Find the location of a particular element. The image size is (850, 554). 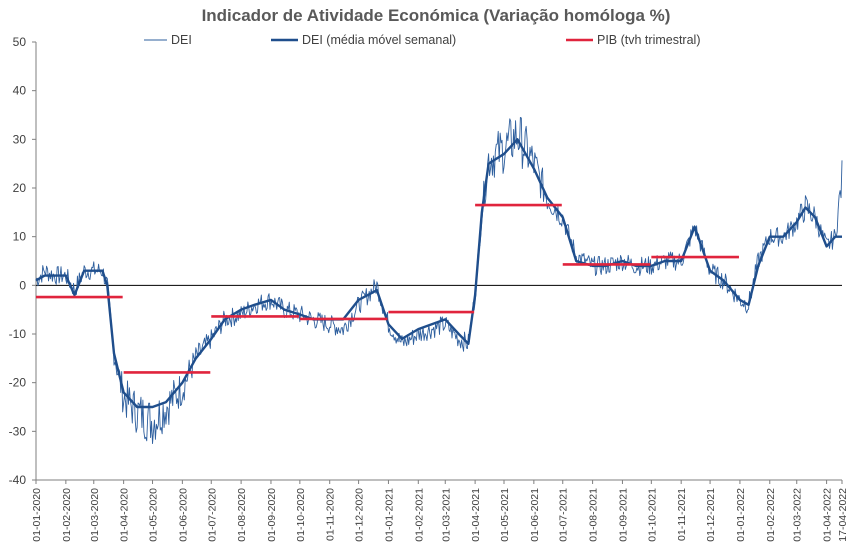

y-tick-label: 10 is located at coordinates (20, 237).